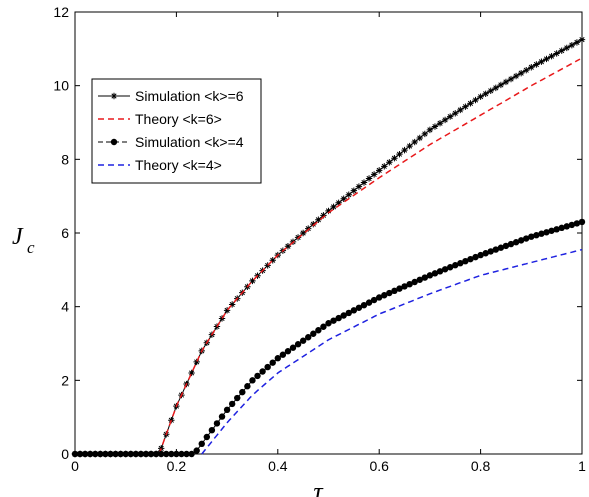  I want to click on x-tick-label: 0.6, so click(379, 466).